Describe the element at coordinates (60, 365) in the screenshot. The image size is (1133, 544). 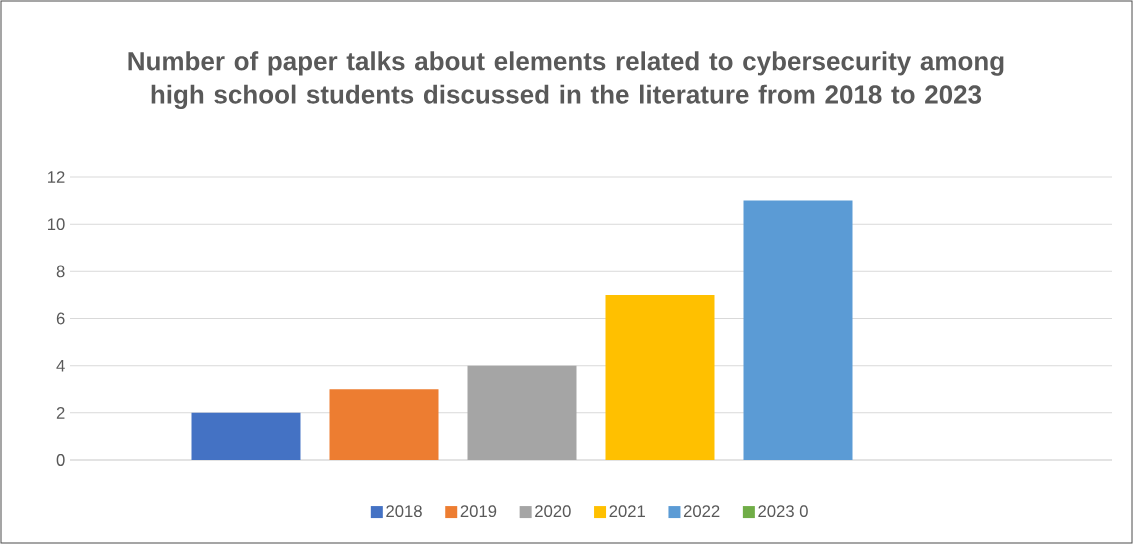
I see `y-tick-label: 4` at that location.